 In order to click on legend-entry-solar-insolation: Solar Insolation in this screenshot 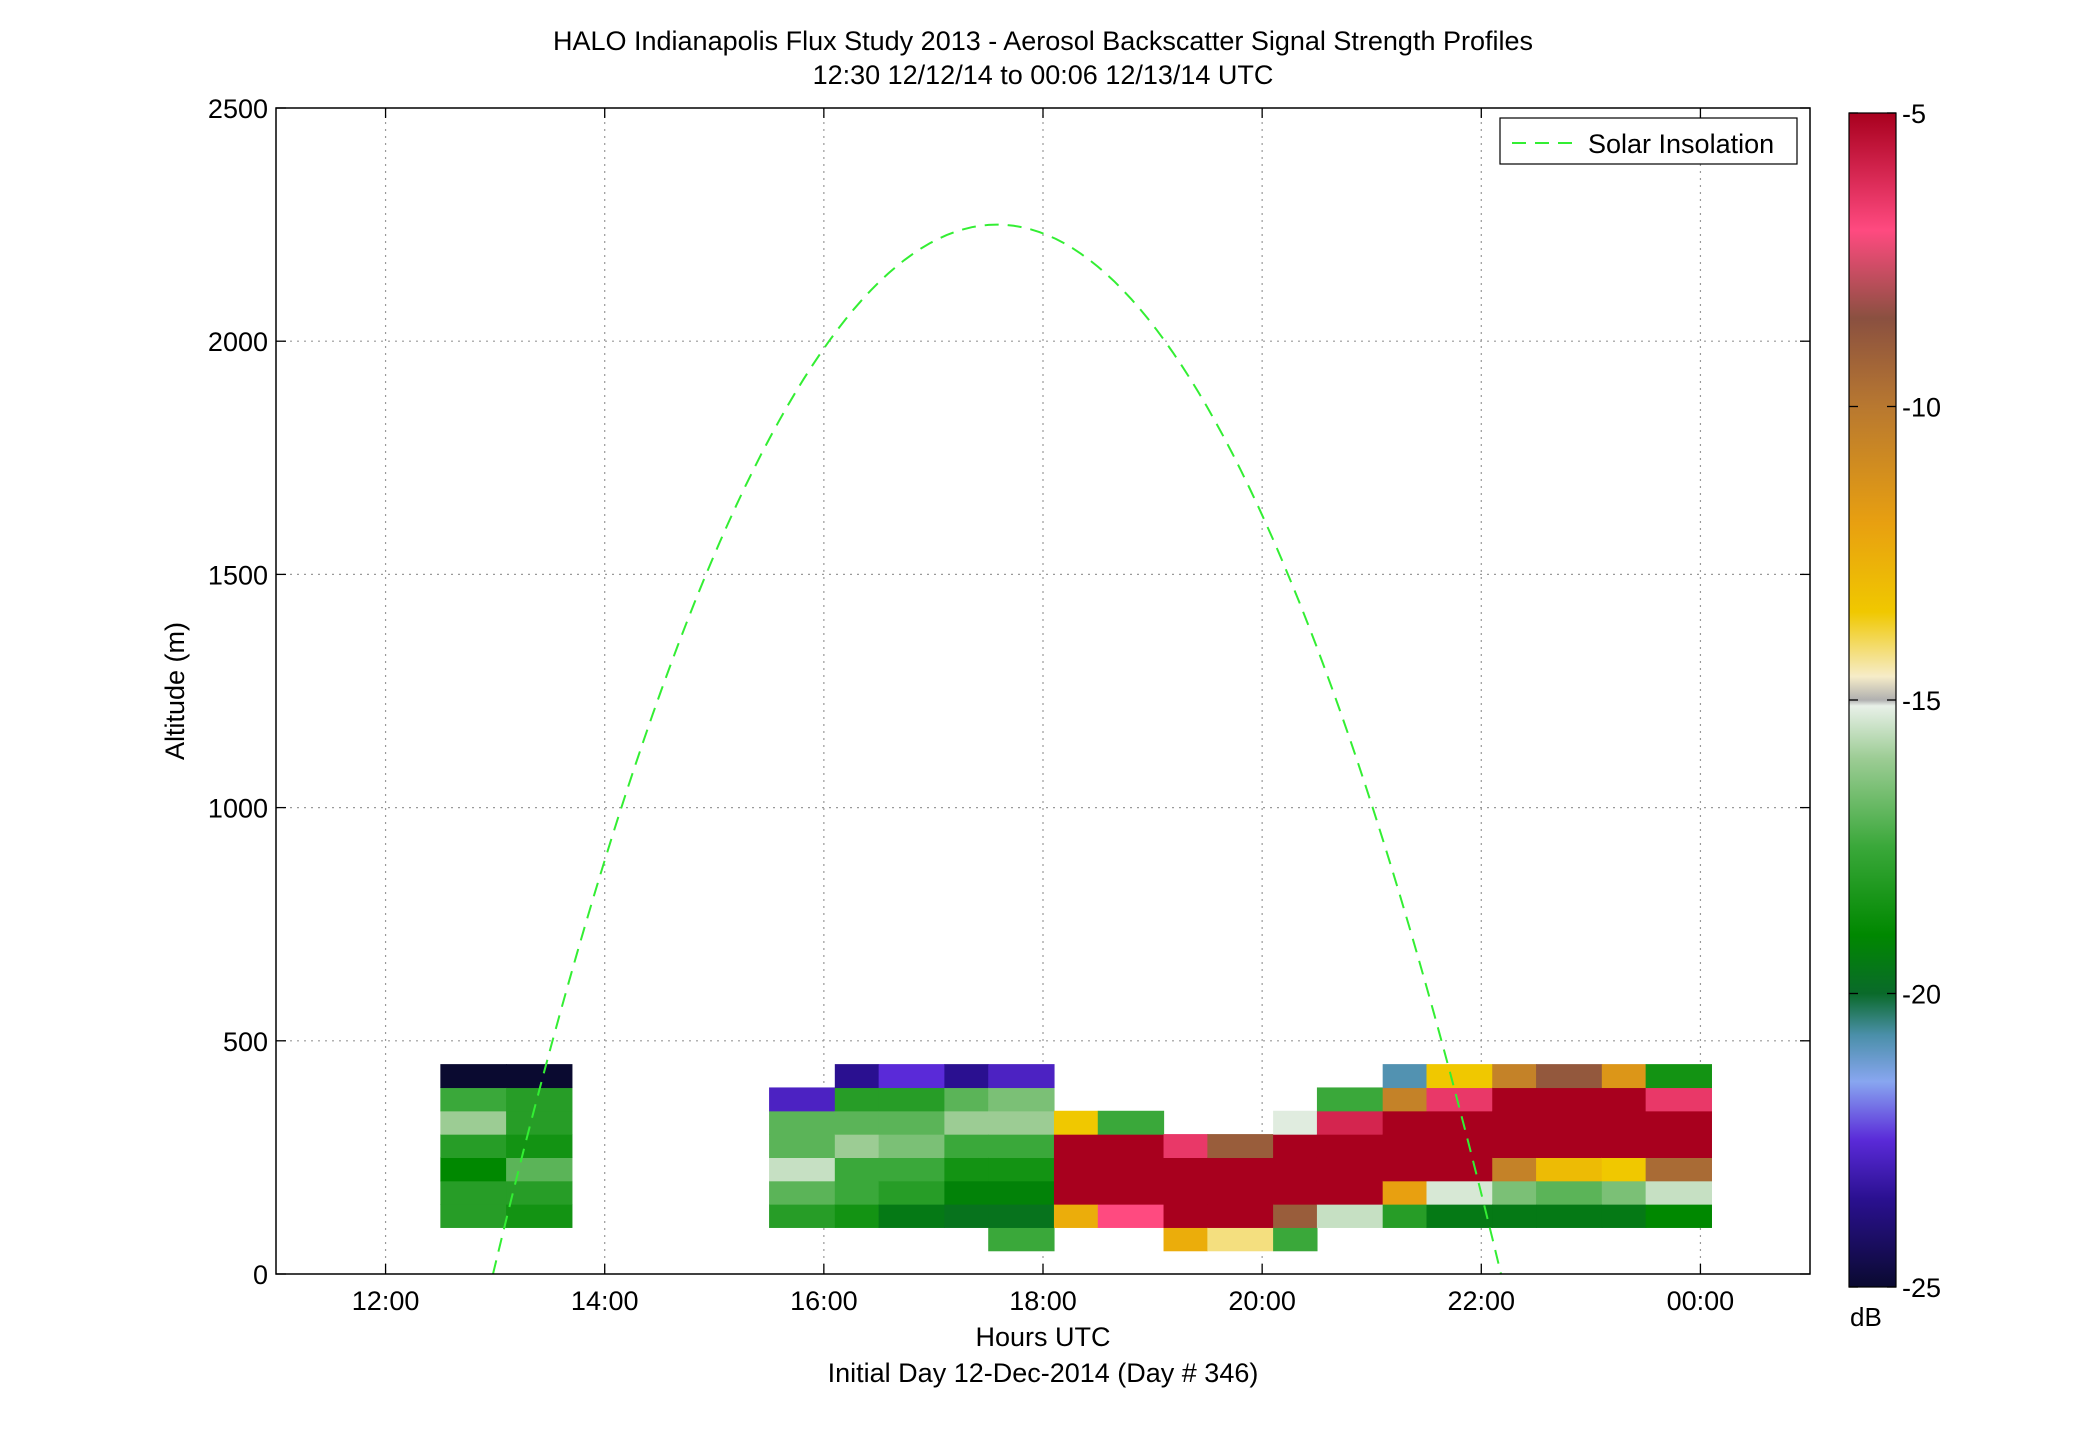, I will do `click(1681, 144)`.